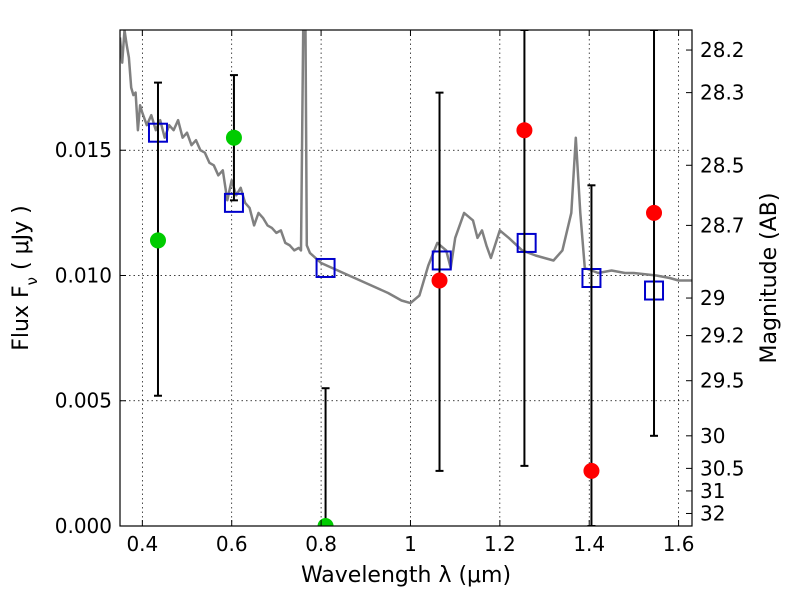 This screenshot has width=800, height=600. Describe the element at coordinates (500, 544) in the screenshot. I see `x-tick-label: 1.2` at that location.